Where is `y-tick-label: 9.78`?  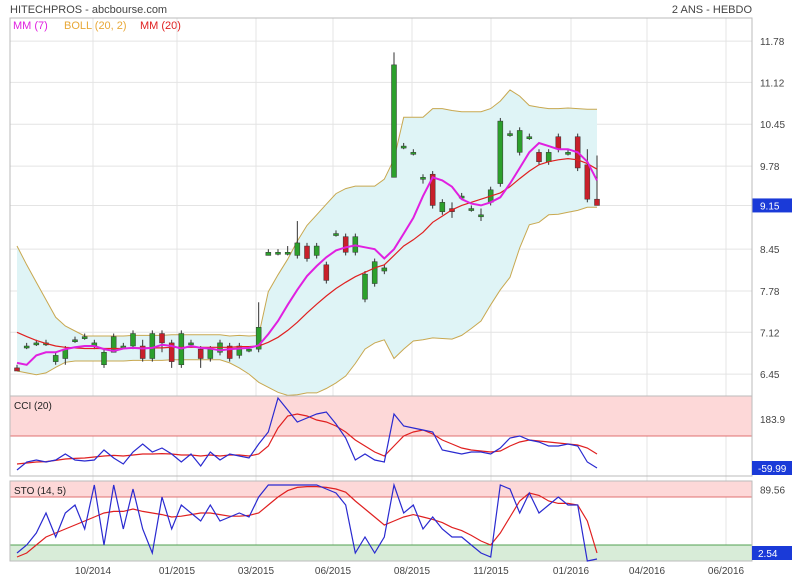
y-tick-label: 9.78 is located at coordinates (770, 167).